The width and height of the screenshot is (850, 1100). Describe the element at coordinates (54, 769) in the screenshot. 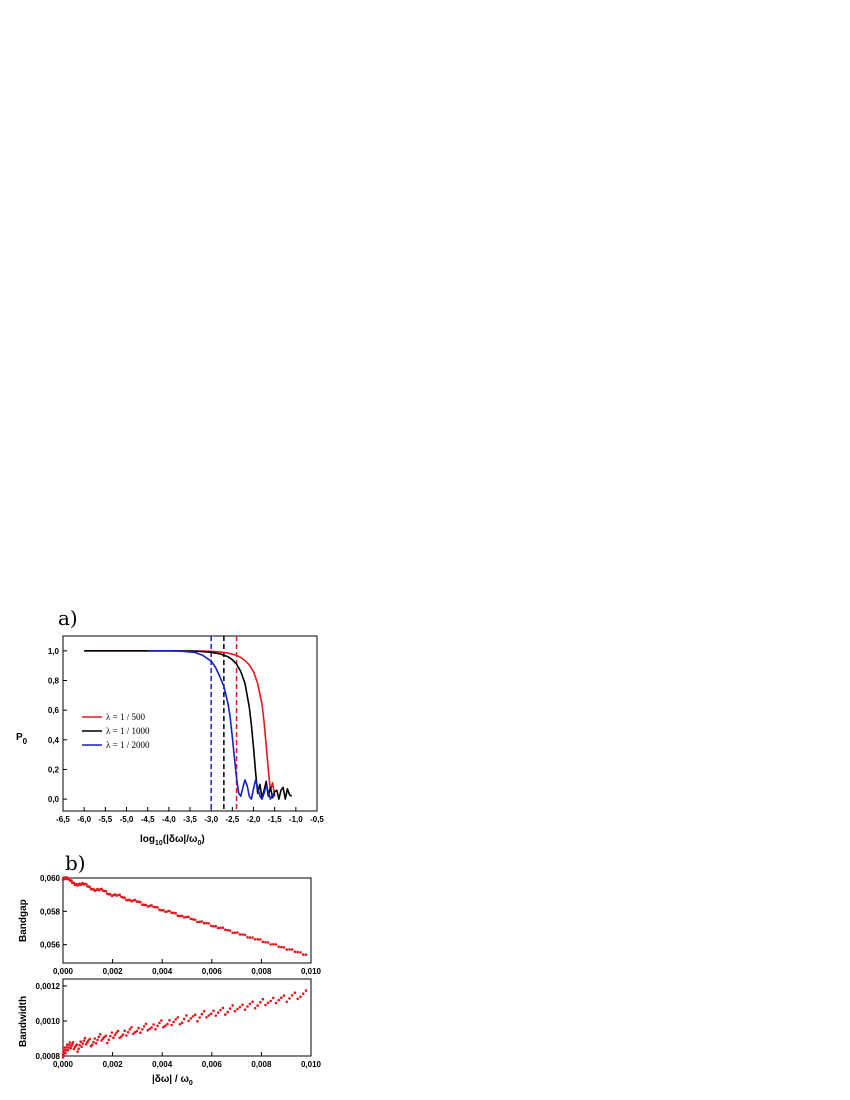

I see `y-tick-label: 0,2` at that location.